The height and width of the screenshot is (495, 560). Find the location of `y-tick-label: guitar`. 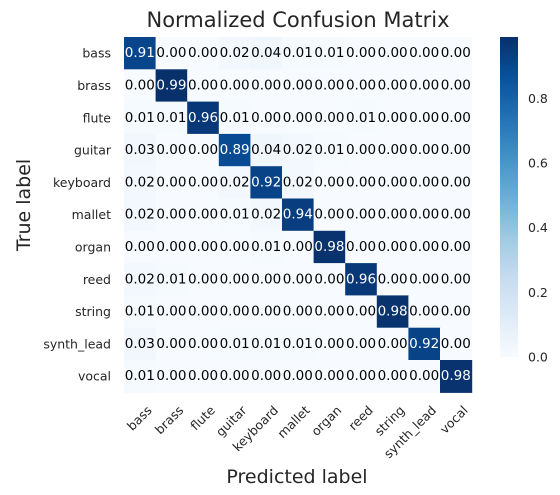

y-tick-label: guitar is located at coordinates (93, 150).